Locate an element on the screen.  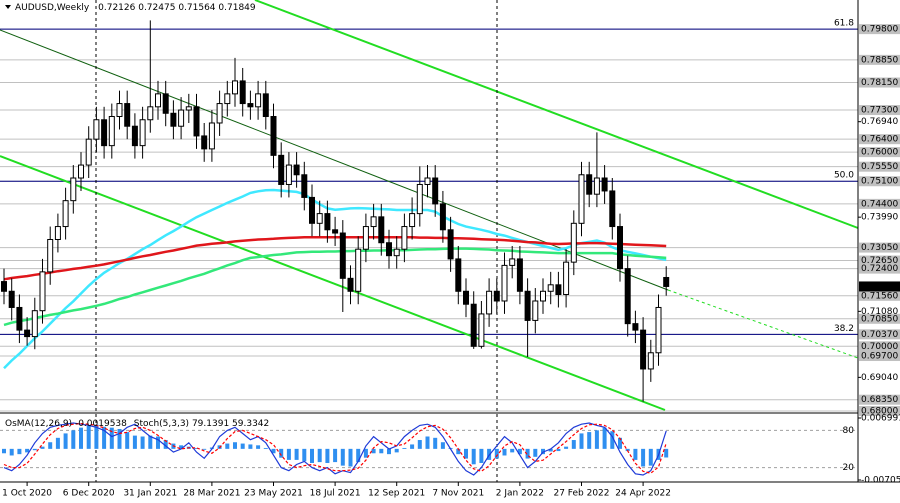
y-tick-label: 0.71080 is located at coordinates (879, 312).